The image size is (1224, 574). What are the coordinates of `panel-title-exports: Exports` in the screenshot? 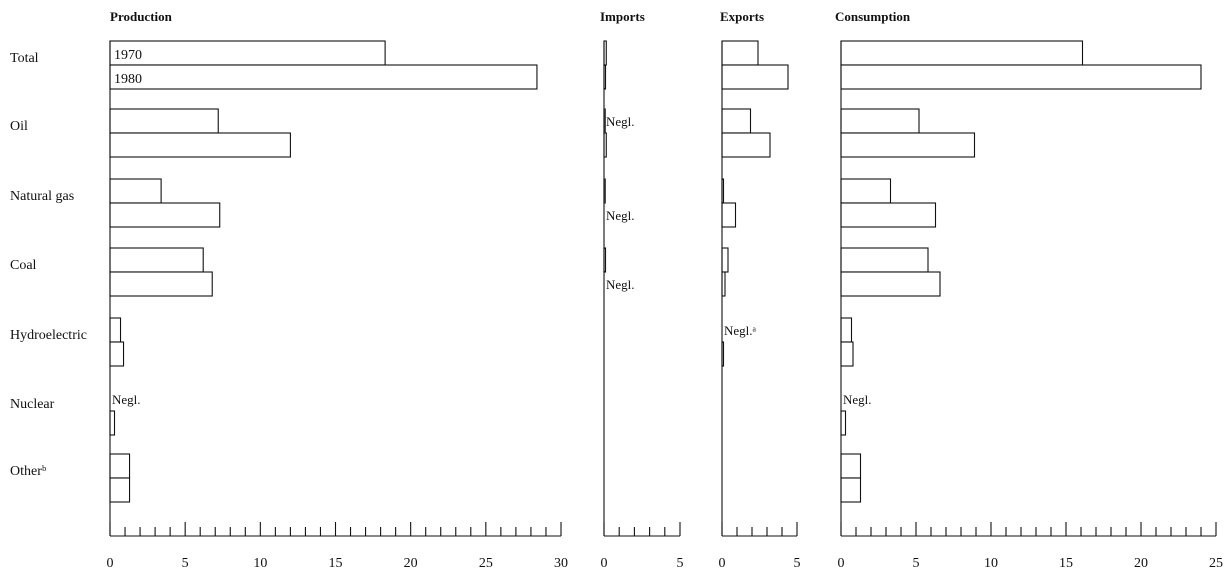 It's located at (742, 16).